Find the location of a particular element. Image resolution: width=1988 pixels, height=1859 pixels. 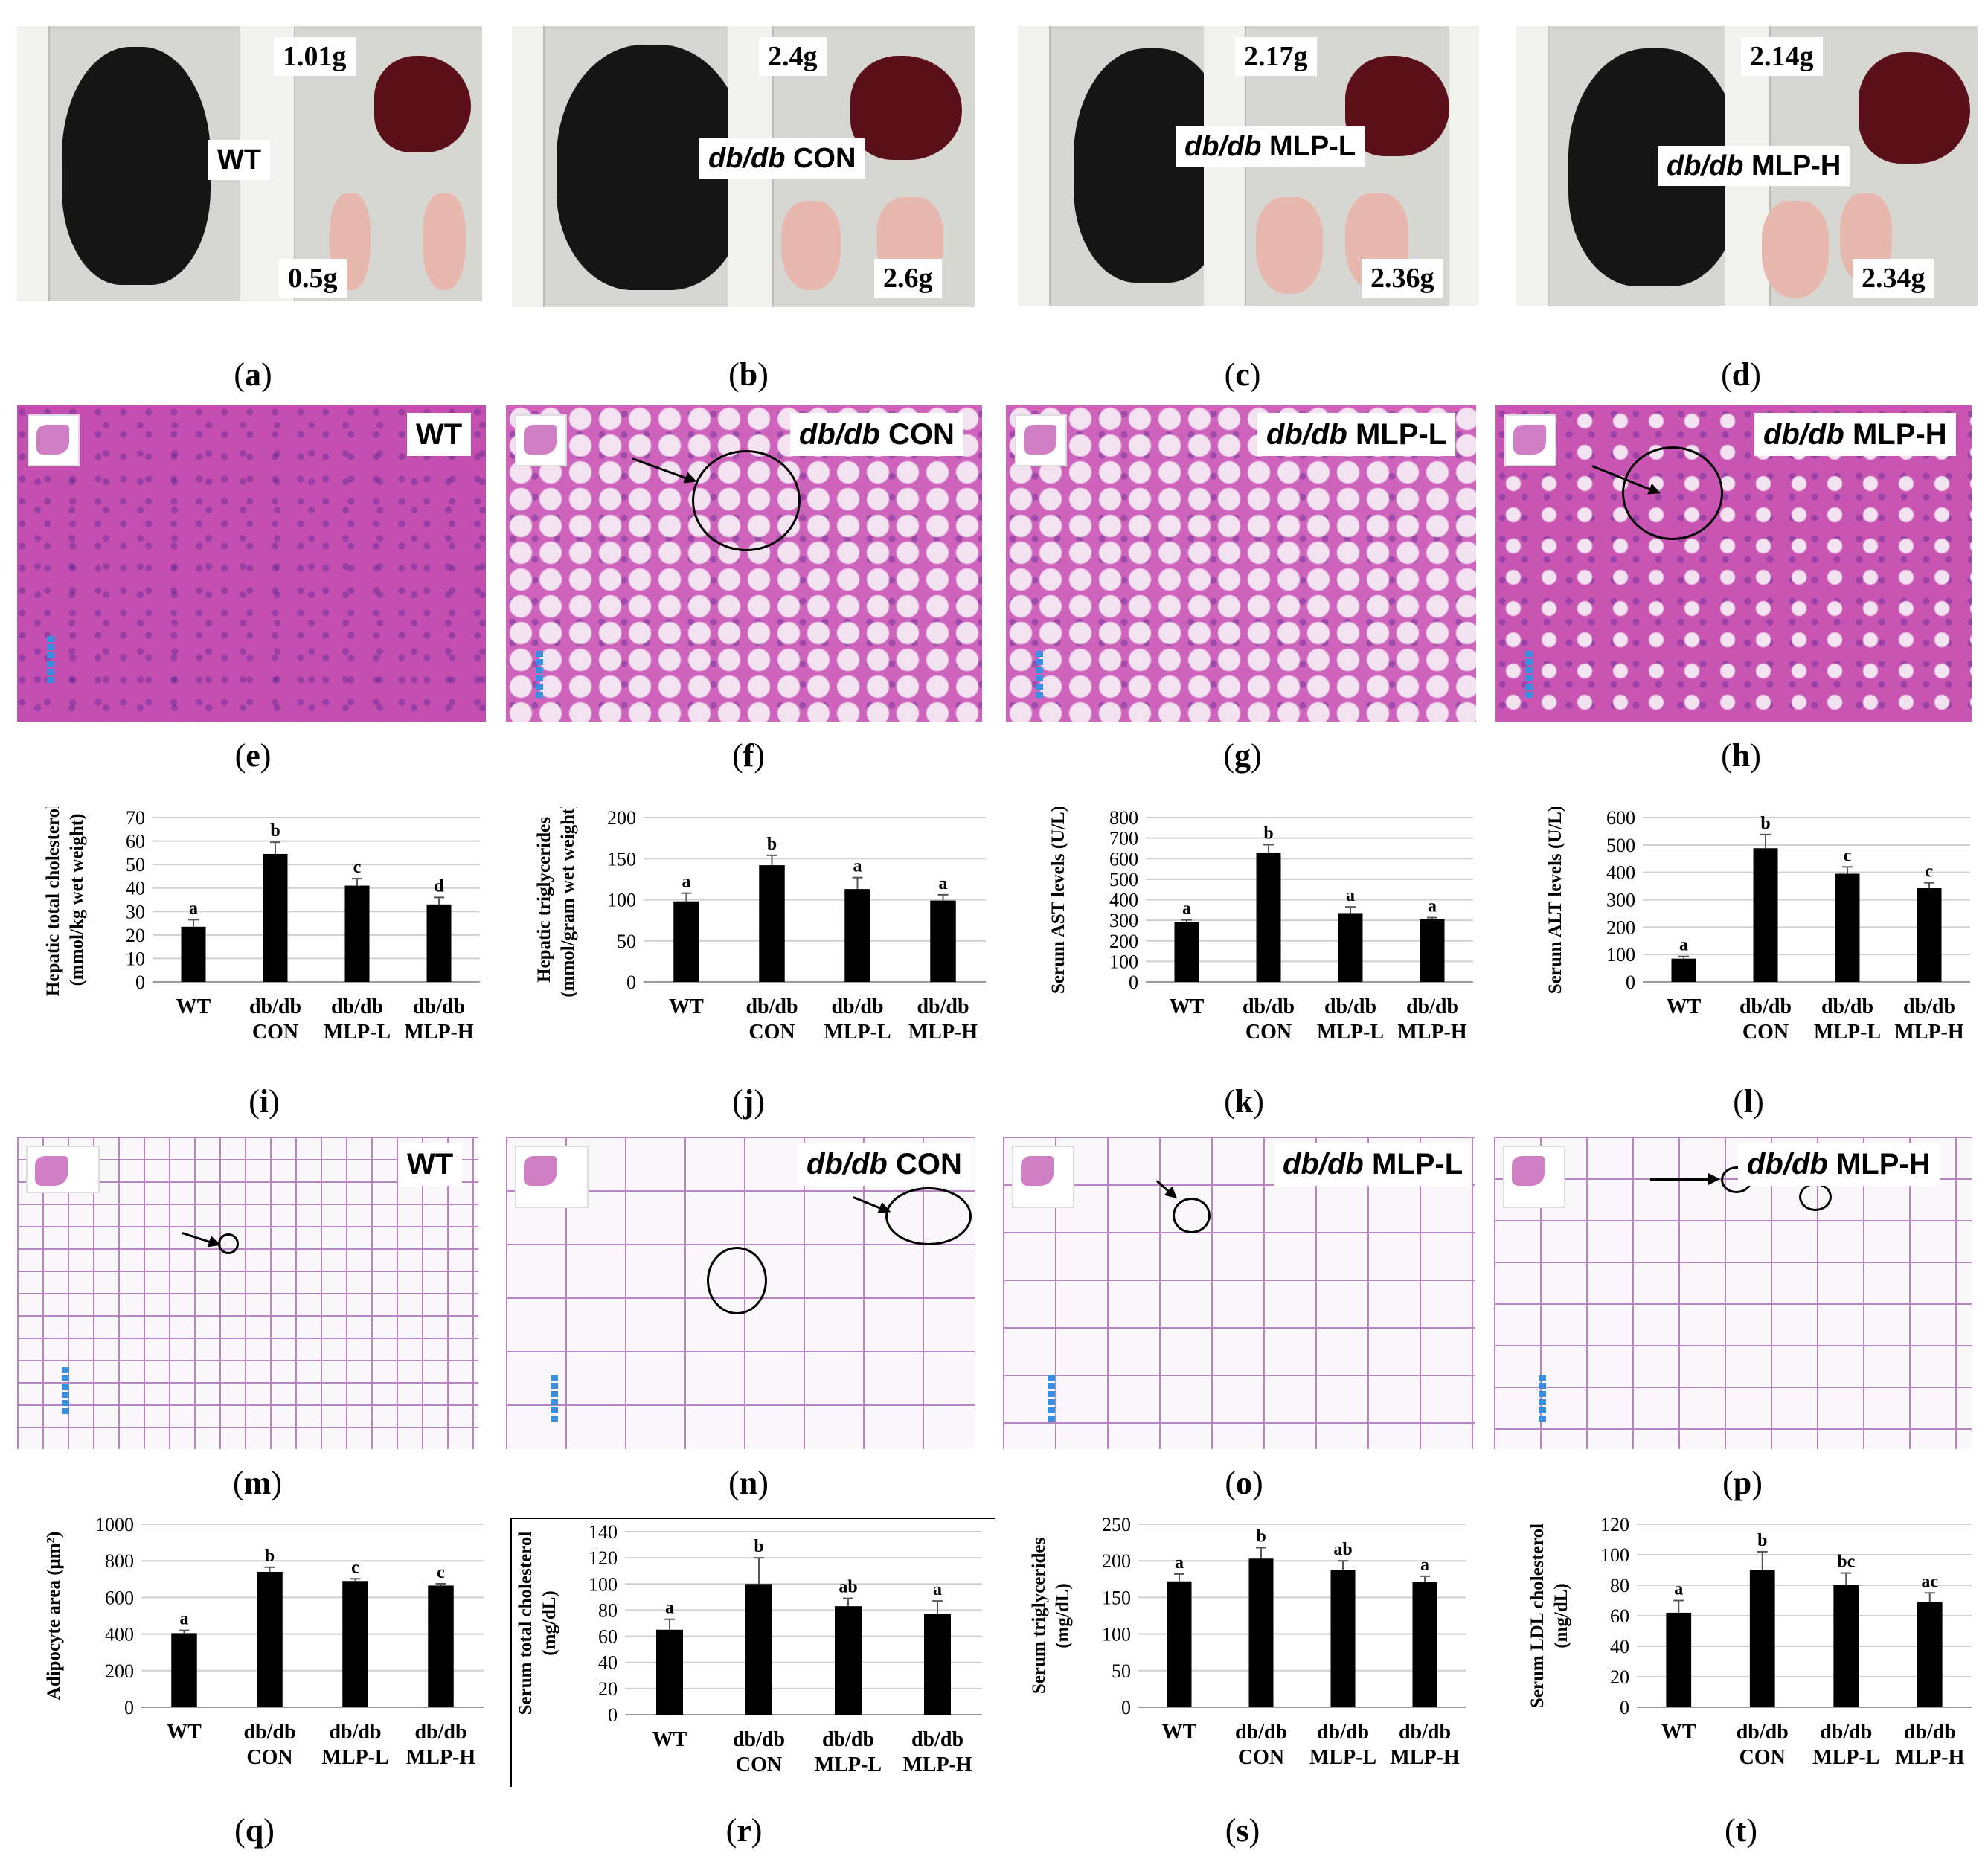

panel-caption: (c) is located at coordinates (1242, 374).